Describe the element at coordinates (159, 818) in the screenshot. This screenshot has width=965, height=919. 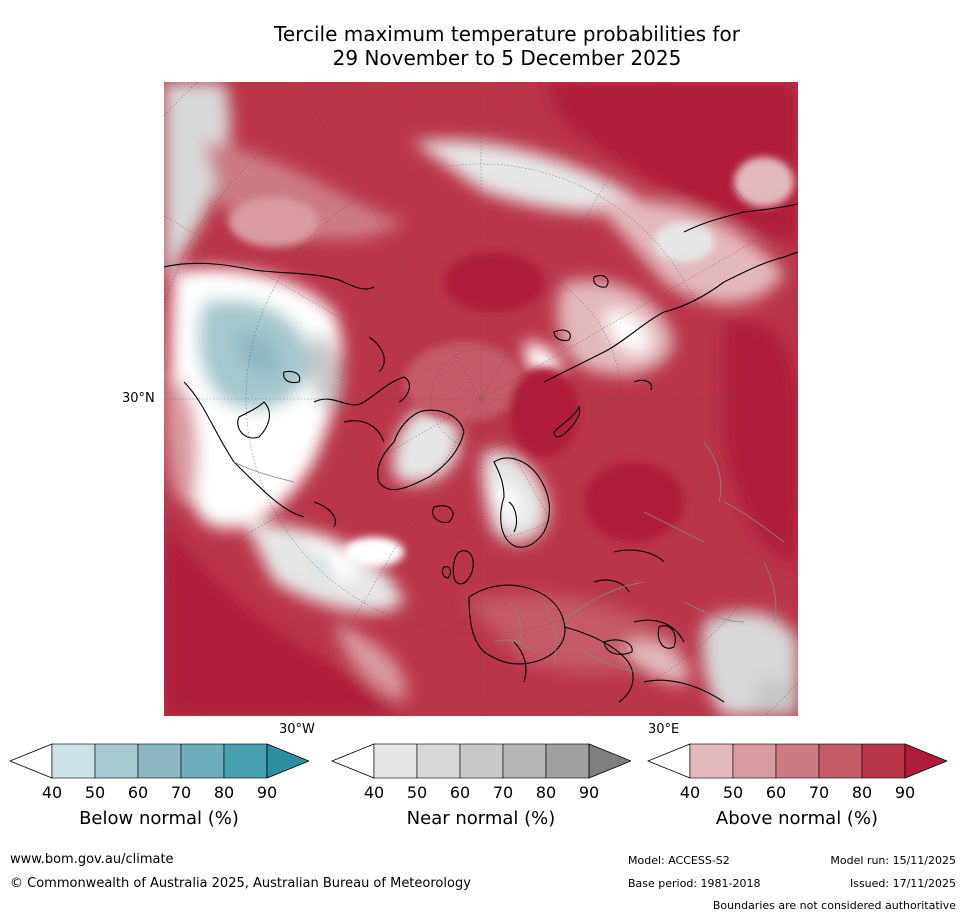
I see `colorbar-below-label: Below normal (%)` at that location.